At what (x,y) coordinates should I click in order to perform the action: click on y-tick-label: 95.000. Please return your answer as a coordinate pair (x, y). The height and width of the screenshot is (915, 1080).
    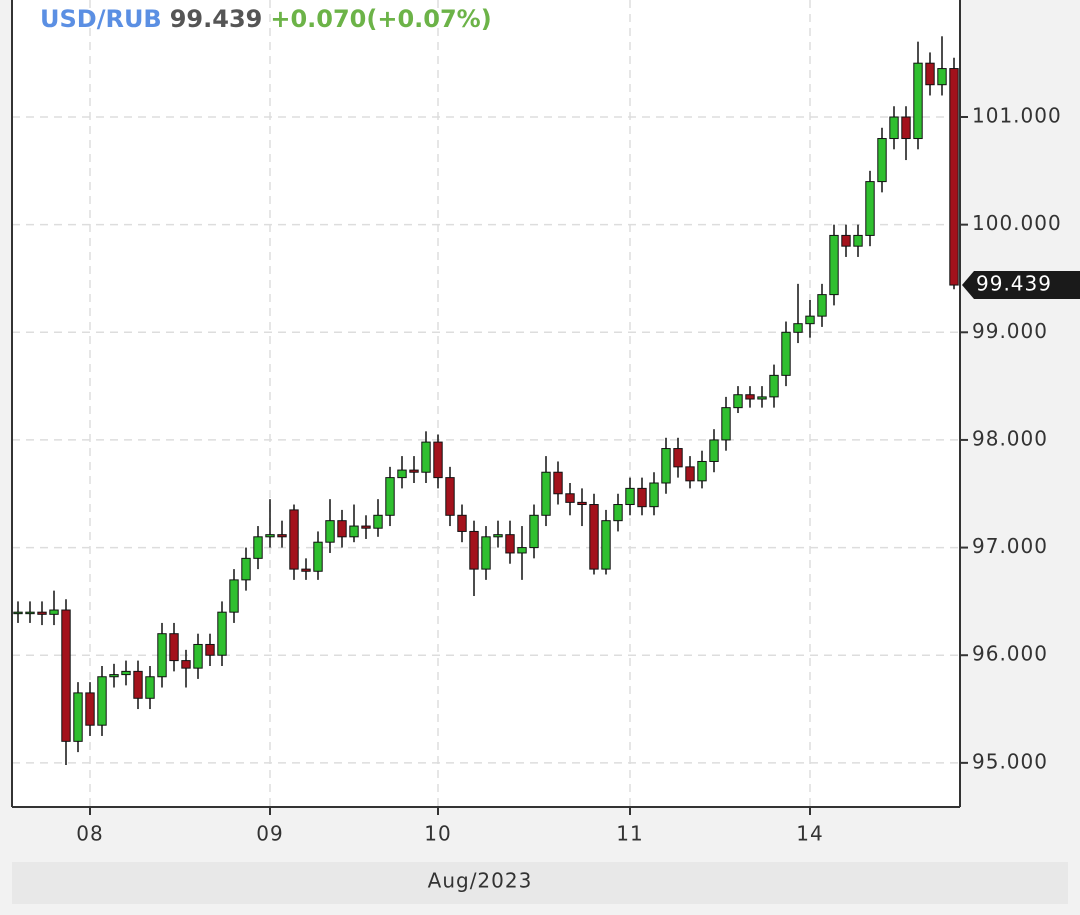
    Looking at the image, I should click on (1010, 761).